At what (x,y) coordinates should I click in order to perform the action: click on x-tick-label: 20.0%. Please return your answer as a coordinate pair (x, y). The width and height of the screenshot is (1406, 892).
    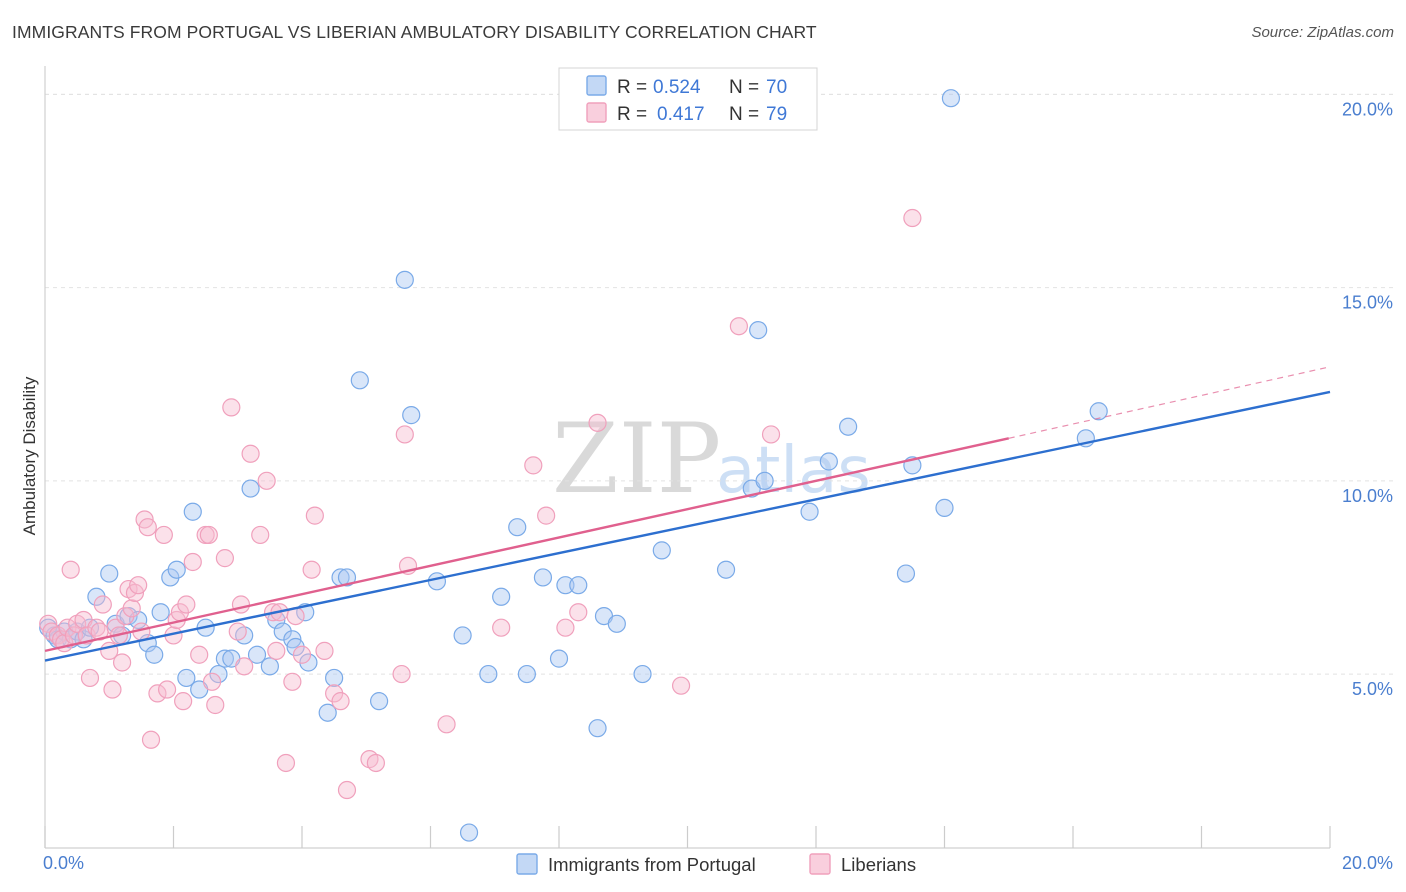
    Looking at the image, I should click on (1367, 863).